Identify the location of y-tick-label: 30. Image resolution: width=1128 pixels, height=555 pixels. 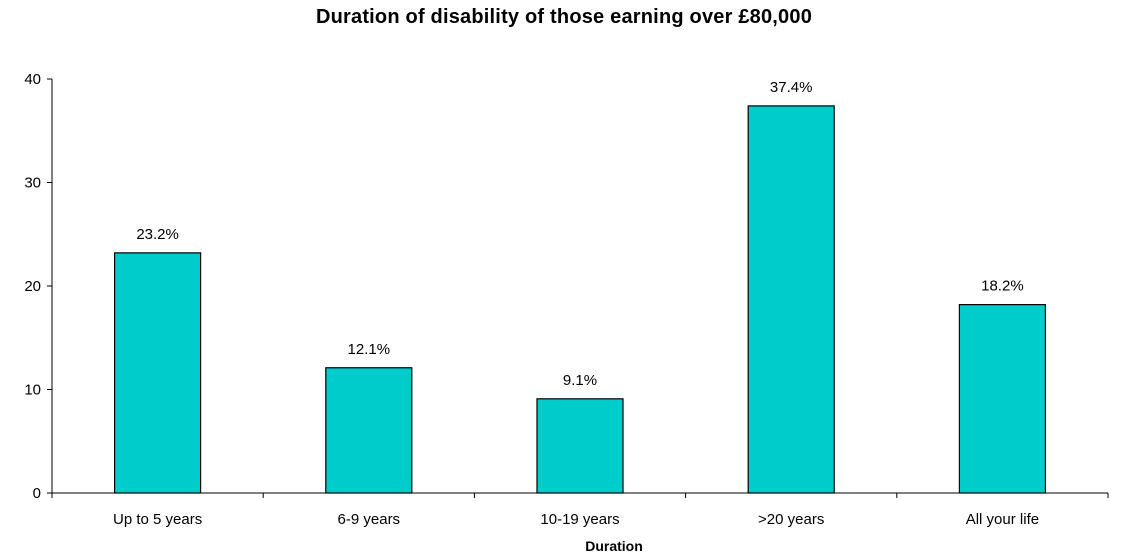
(32, 183).